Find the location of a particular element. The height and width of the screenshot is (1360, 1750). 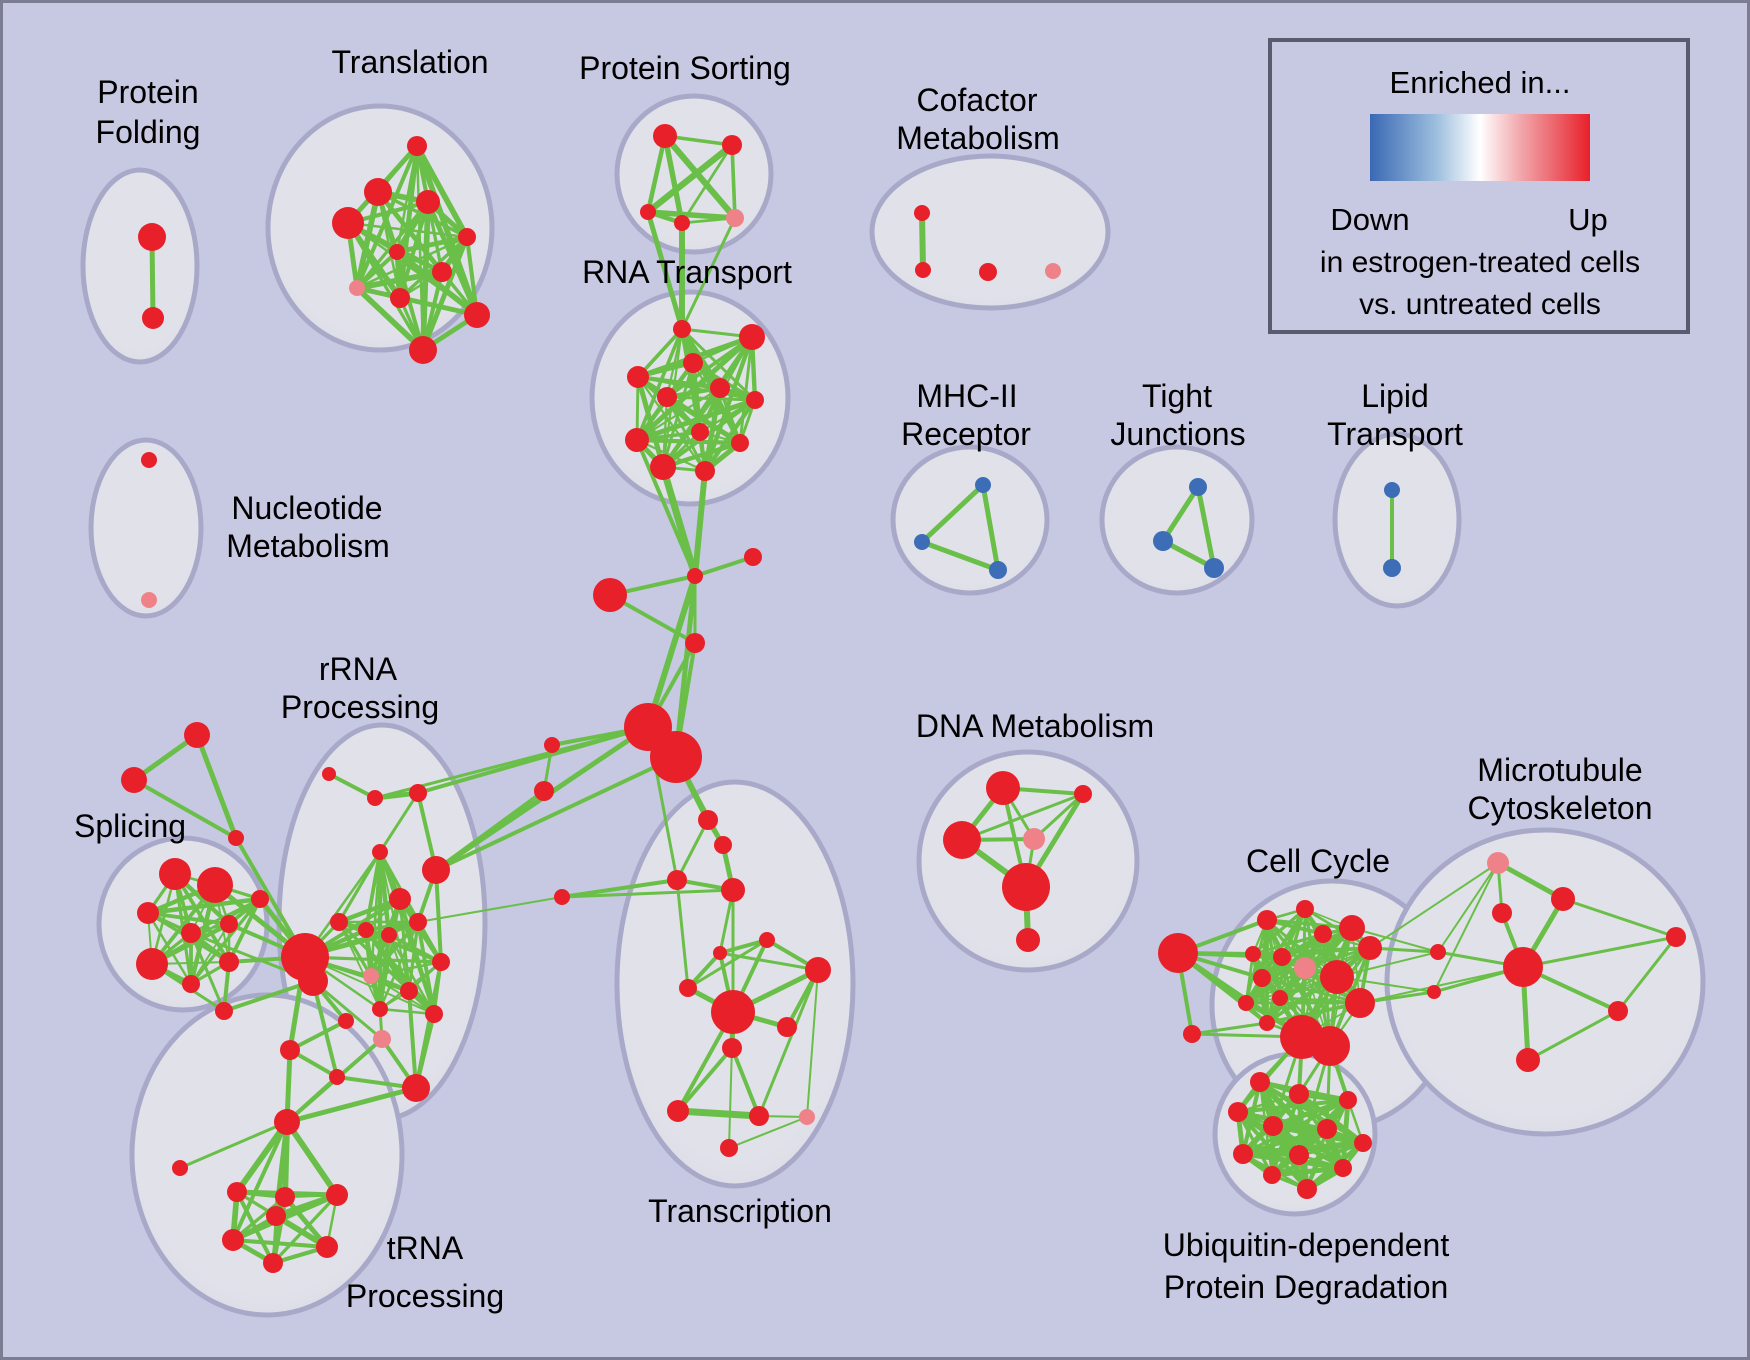

microtubule_cytoskeleton-node-0-pink is located at coordinates (1498, 863).